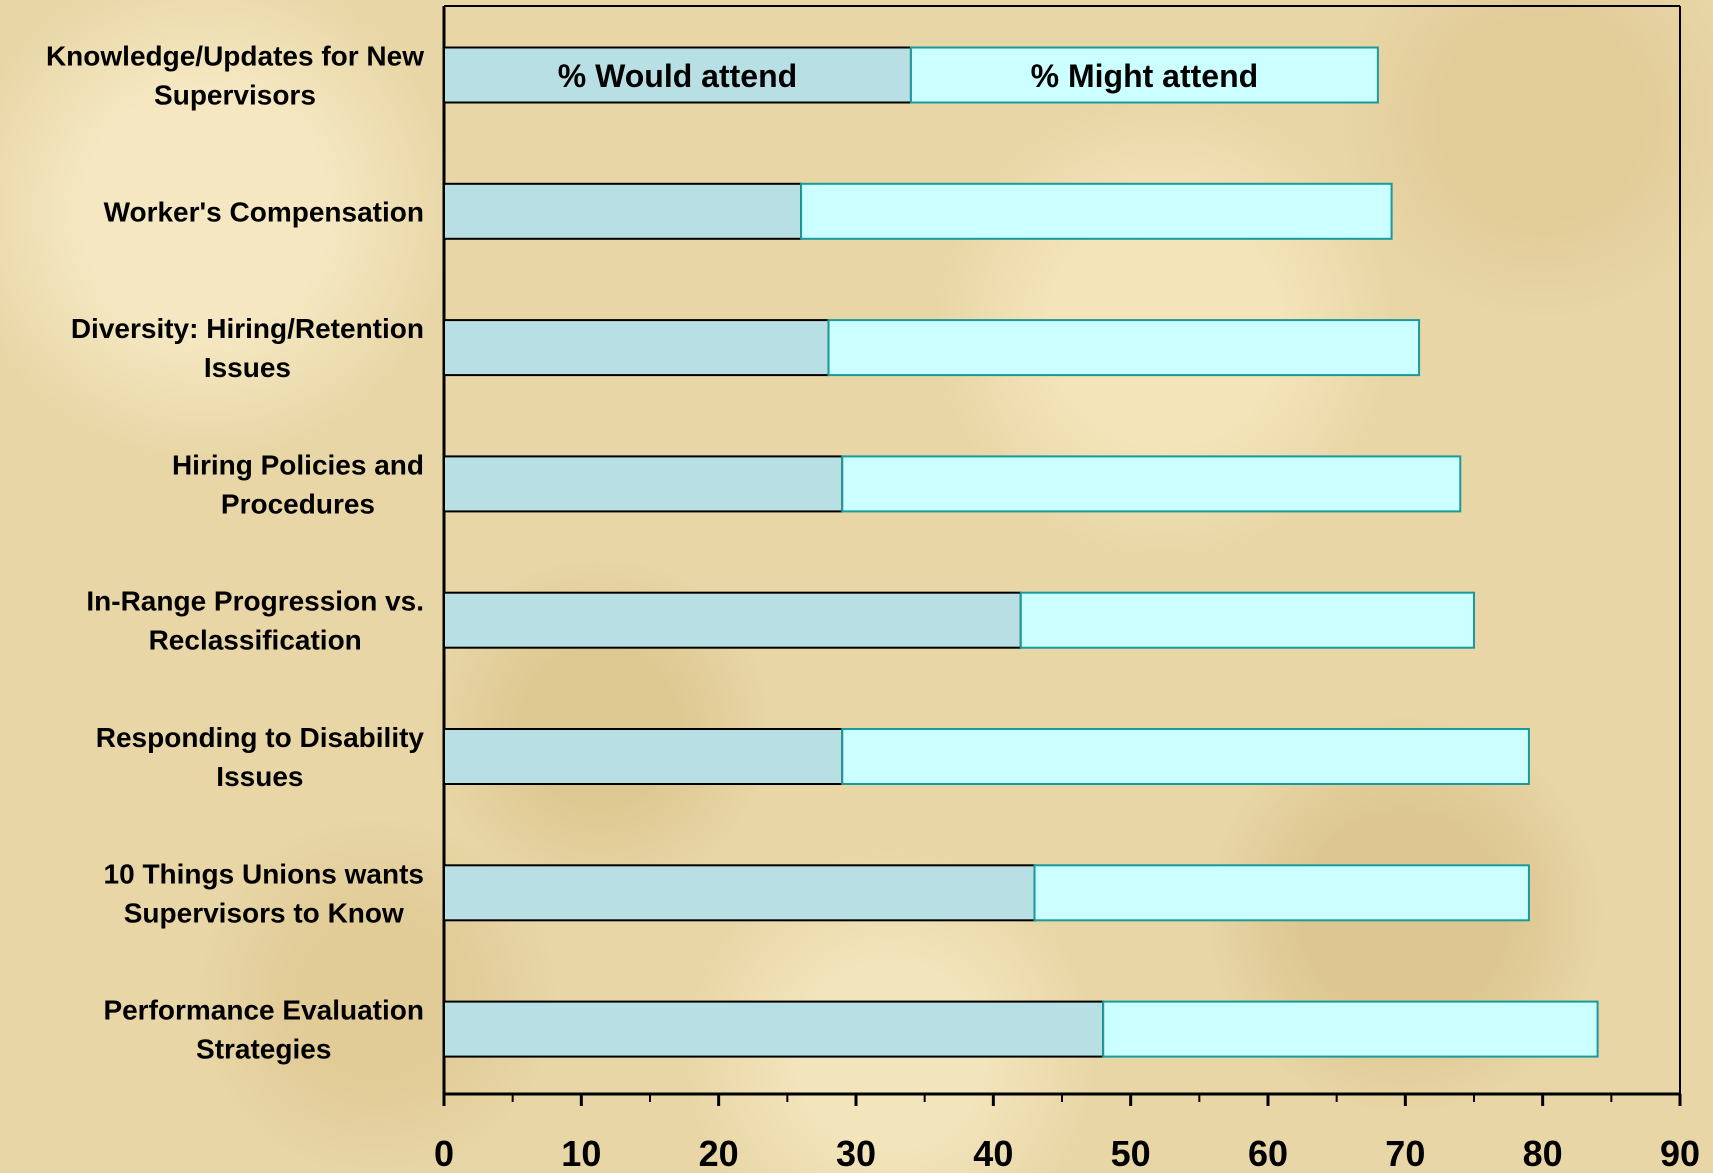  What do you see at coordinates (1268, 1153) in the screenshot?
I see `x-tick-label-6: 60` at bounding box center [1268, 1153].